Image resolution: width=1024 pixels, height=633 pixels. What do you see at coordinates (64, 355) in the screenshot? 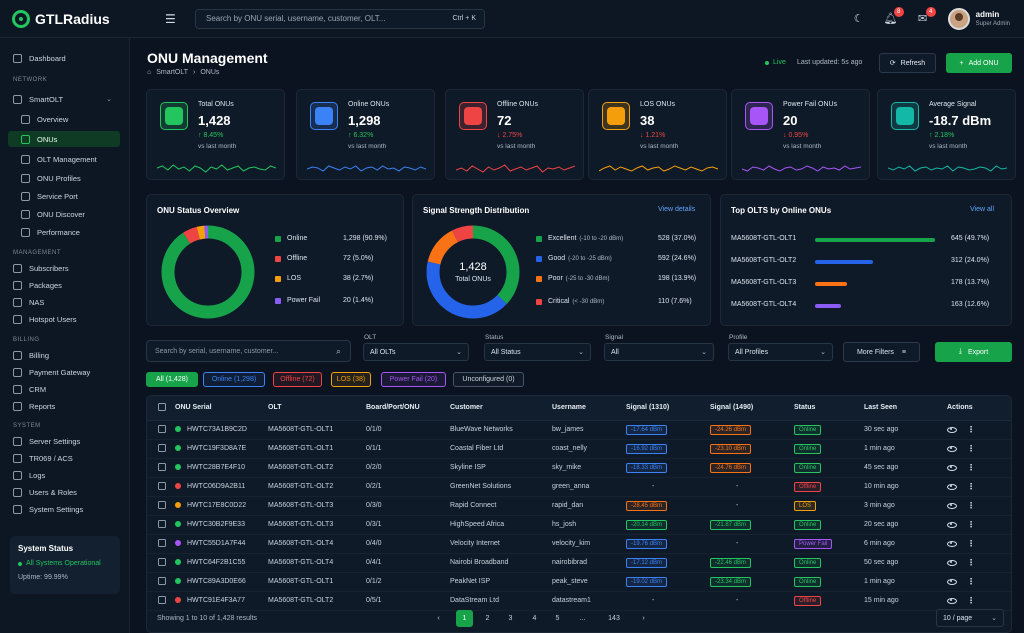
I see `sidebar-item-billing: Billing` at bounding box center [64, 355].